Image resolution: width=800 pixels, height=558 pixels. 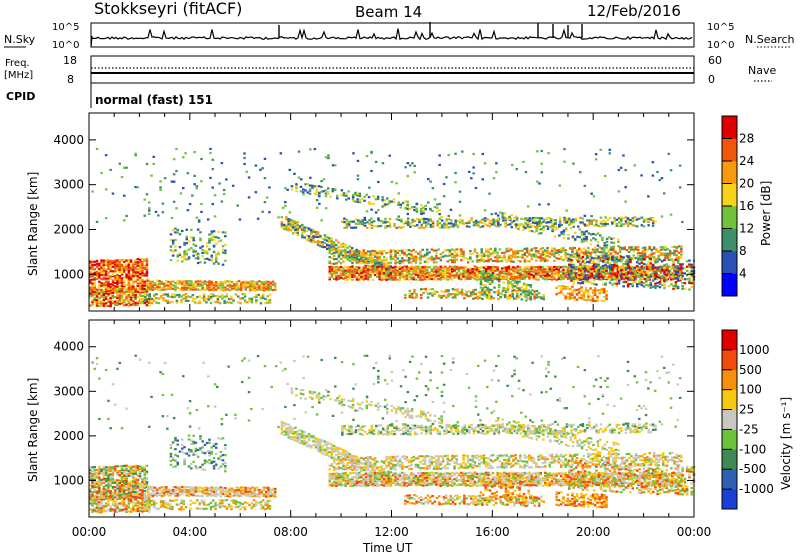 I want to click on colorbar-swatch, so click(x=729, y=240).